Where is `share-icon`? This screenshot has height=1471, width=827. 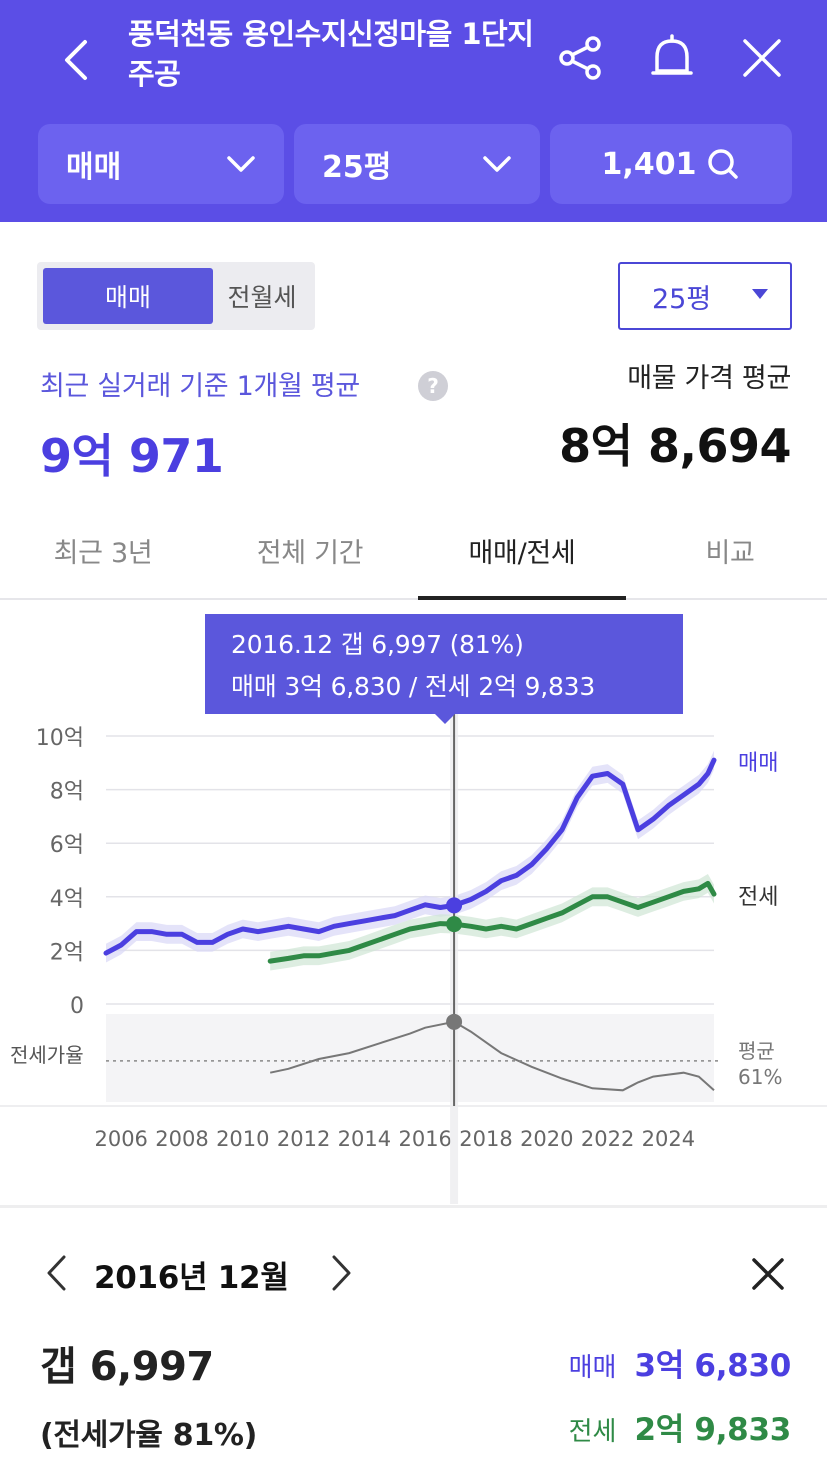
share-icon is located at coordinates (580, 58).